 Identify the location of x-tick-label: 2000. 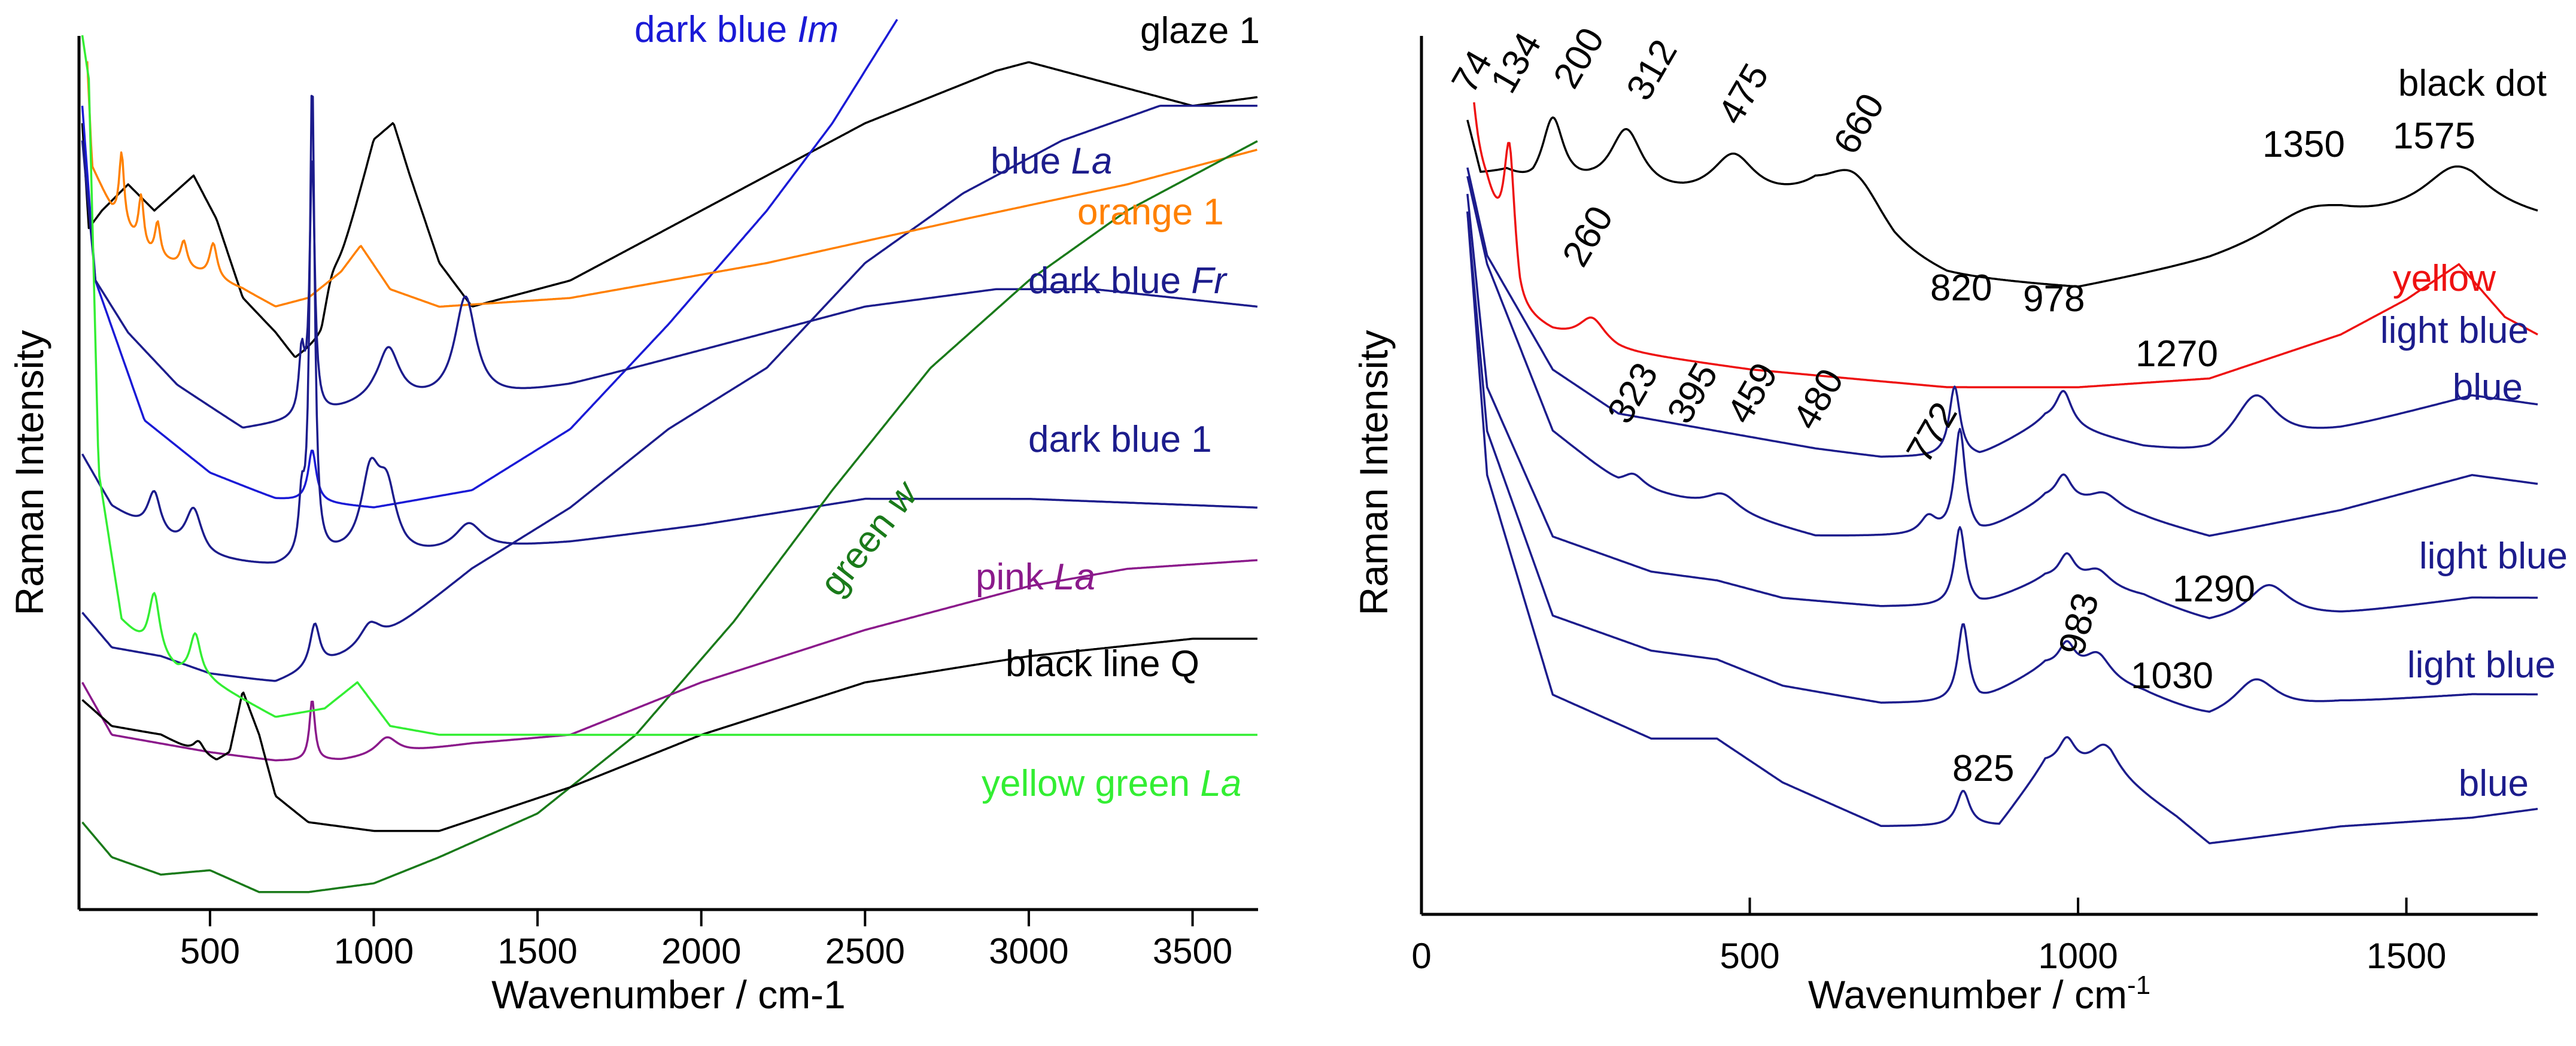
(701, 951).